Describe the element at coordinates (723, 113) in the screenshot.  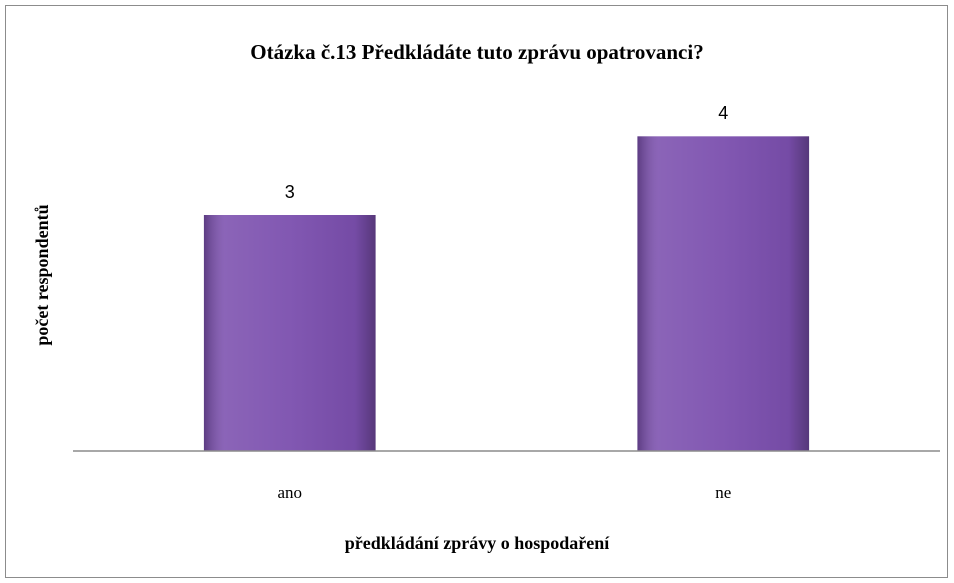
I see `data-label: 4` at that location.